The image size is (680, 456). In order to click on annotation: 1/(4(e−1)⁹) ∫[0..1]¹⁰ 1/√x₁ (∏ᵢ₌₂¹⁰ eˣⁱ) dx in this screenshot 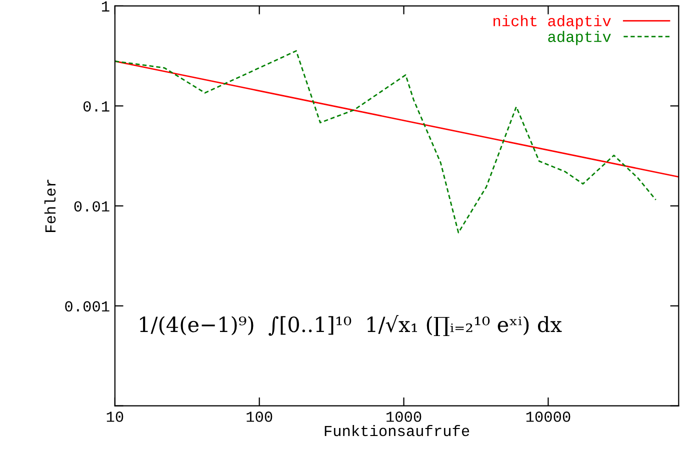, I will do `click(351, 325)`.